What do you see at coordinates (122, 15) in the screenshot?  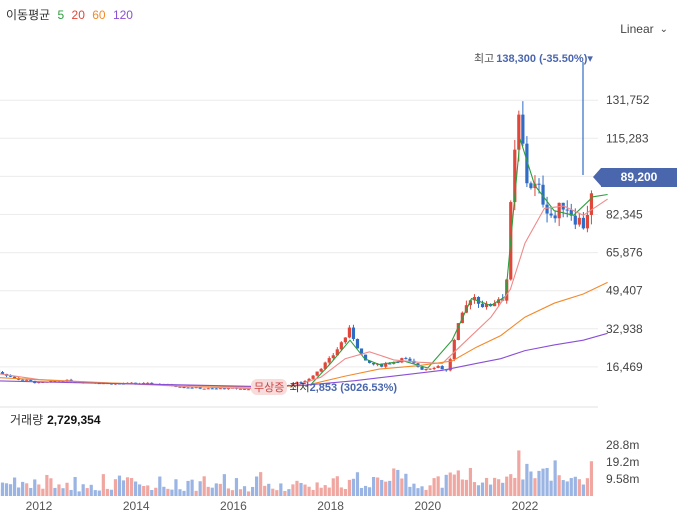 I see `legend-ma120: 120` at bounding box center [122, 15].